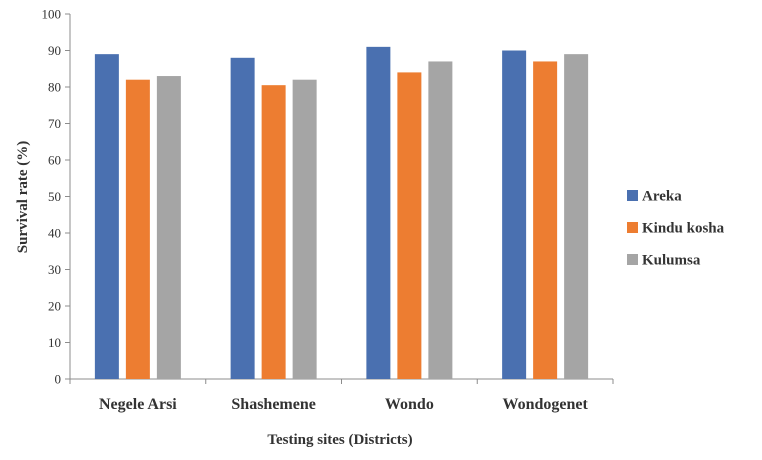 Image resolution: width=762 pixels, height=460 pixels. I want to click on legend: Areka Kindu kosha Kulumsa, so click(676, 229).